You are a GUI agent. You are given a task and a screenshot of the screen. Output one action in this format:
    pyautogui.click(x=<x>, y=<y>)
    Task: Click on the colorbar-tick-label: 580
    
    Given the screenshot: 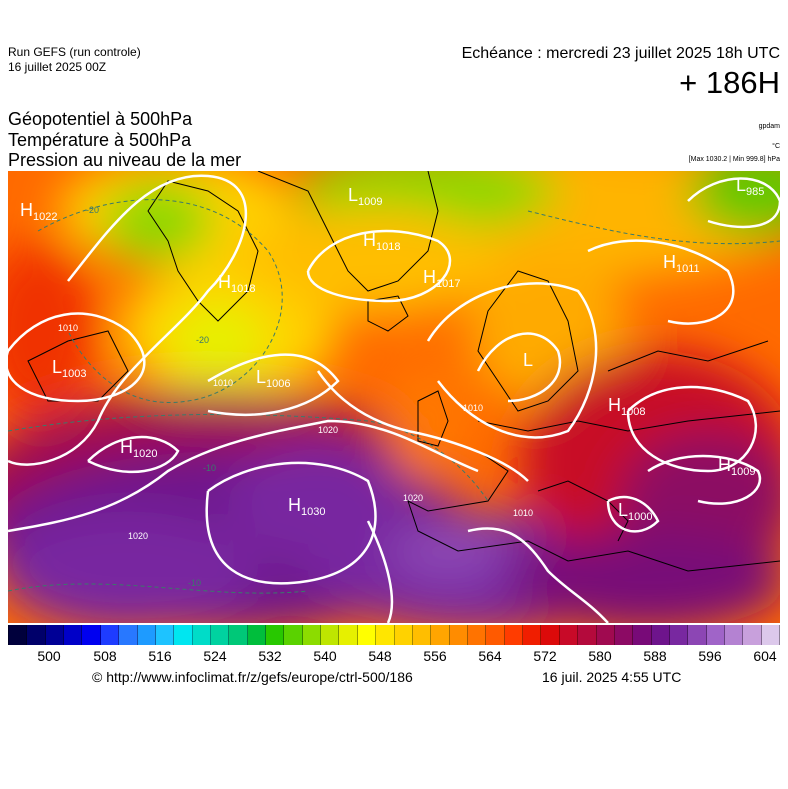 What is the action you would take?
    pyautogui.click(x=600, y=656)
    